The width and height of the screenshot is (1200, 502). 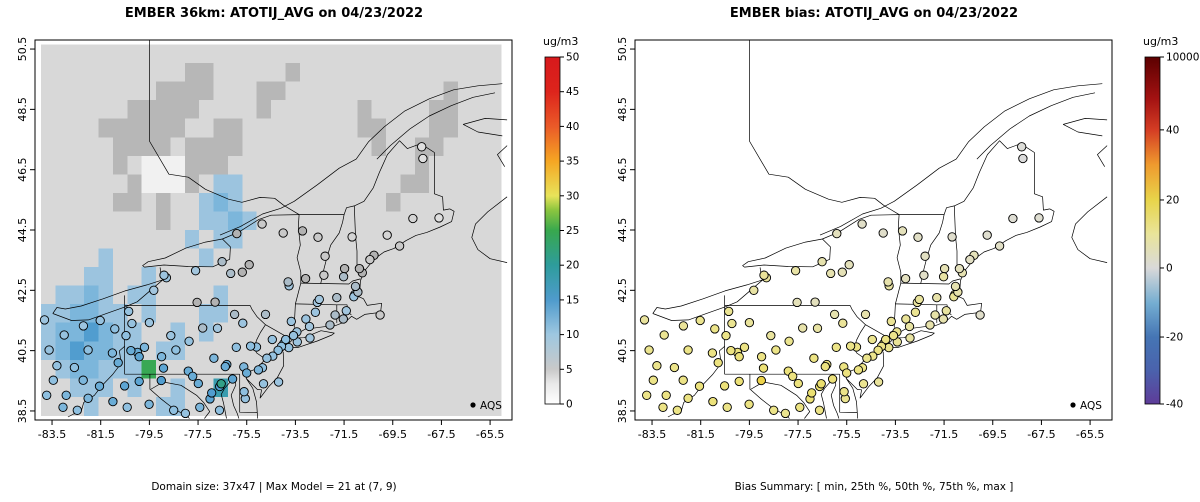 What do you see at coordinates (22, 411) in the screenshot?
I see `y-tick-label: 38.5` at bounding box center [22, 411].